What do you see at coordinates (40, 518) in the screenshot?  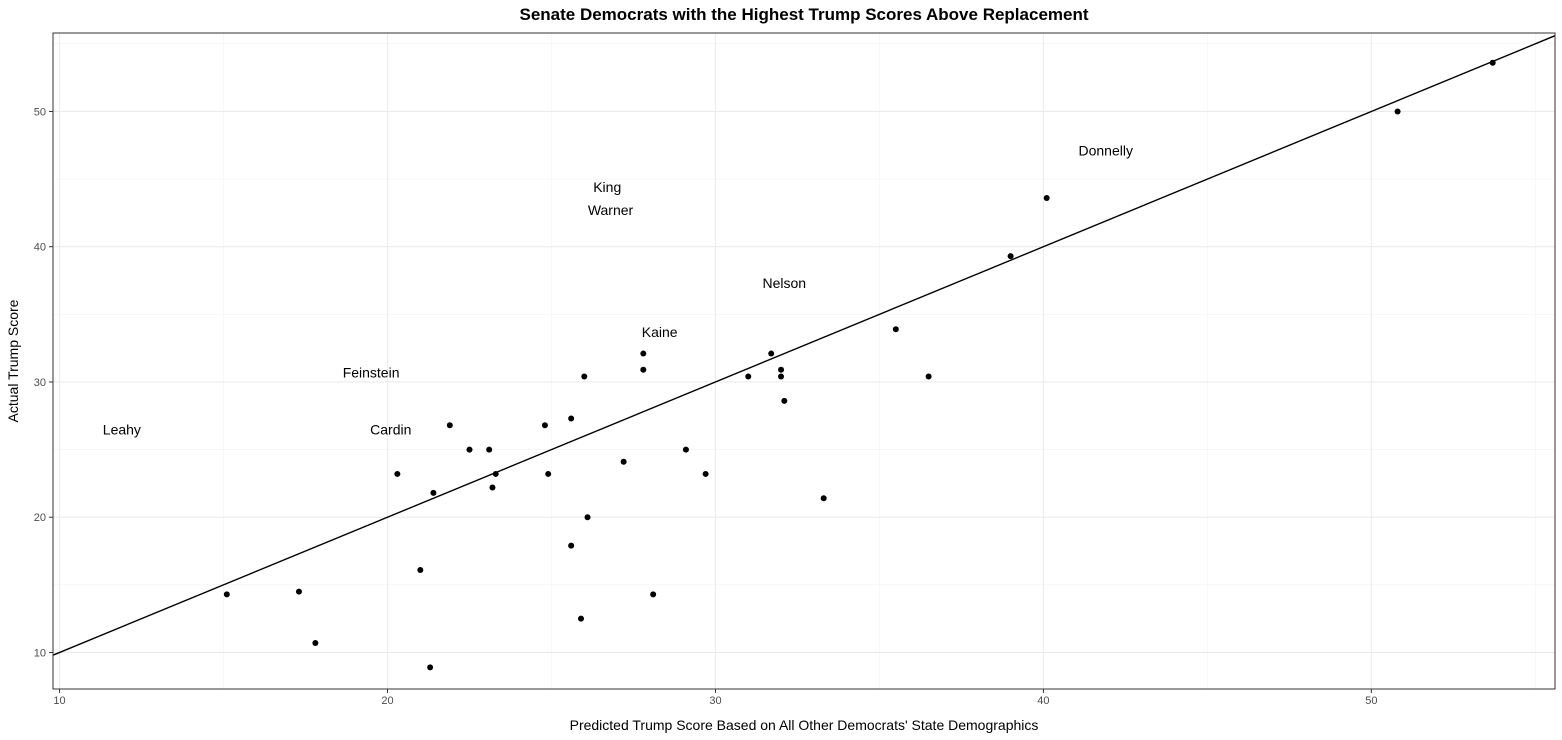 I see `y-tick-label: 20` at bounding box center [40, 518].